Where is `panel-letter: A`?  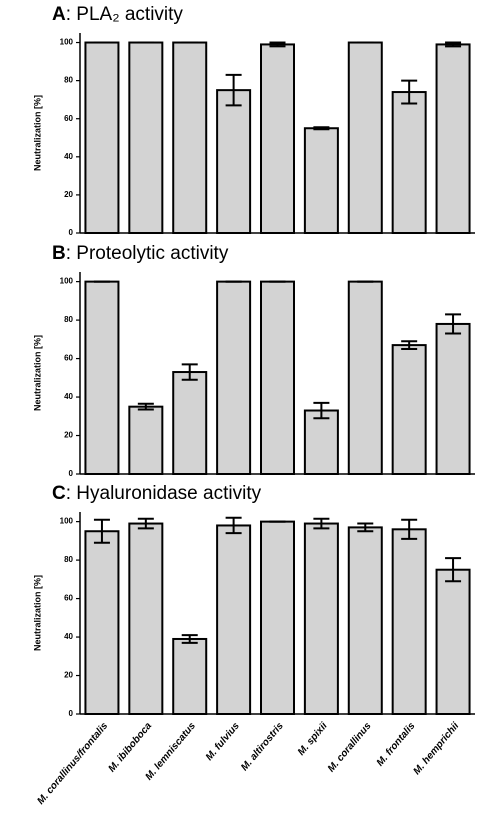
panel-letter: A is located at coordinates (59, 14).